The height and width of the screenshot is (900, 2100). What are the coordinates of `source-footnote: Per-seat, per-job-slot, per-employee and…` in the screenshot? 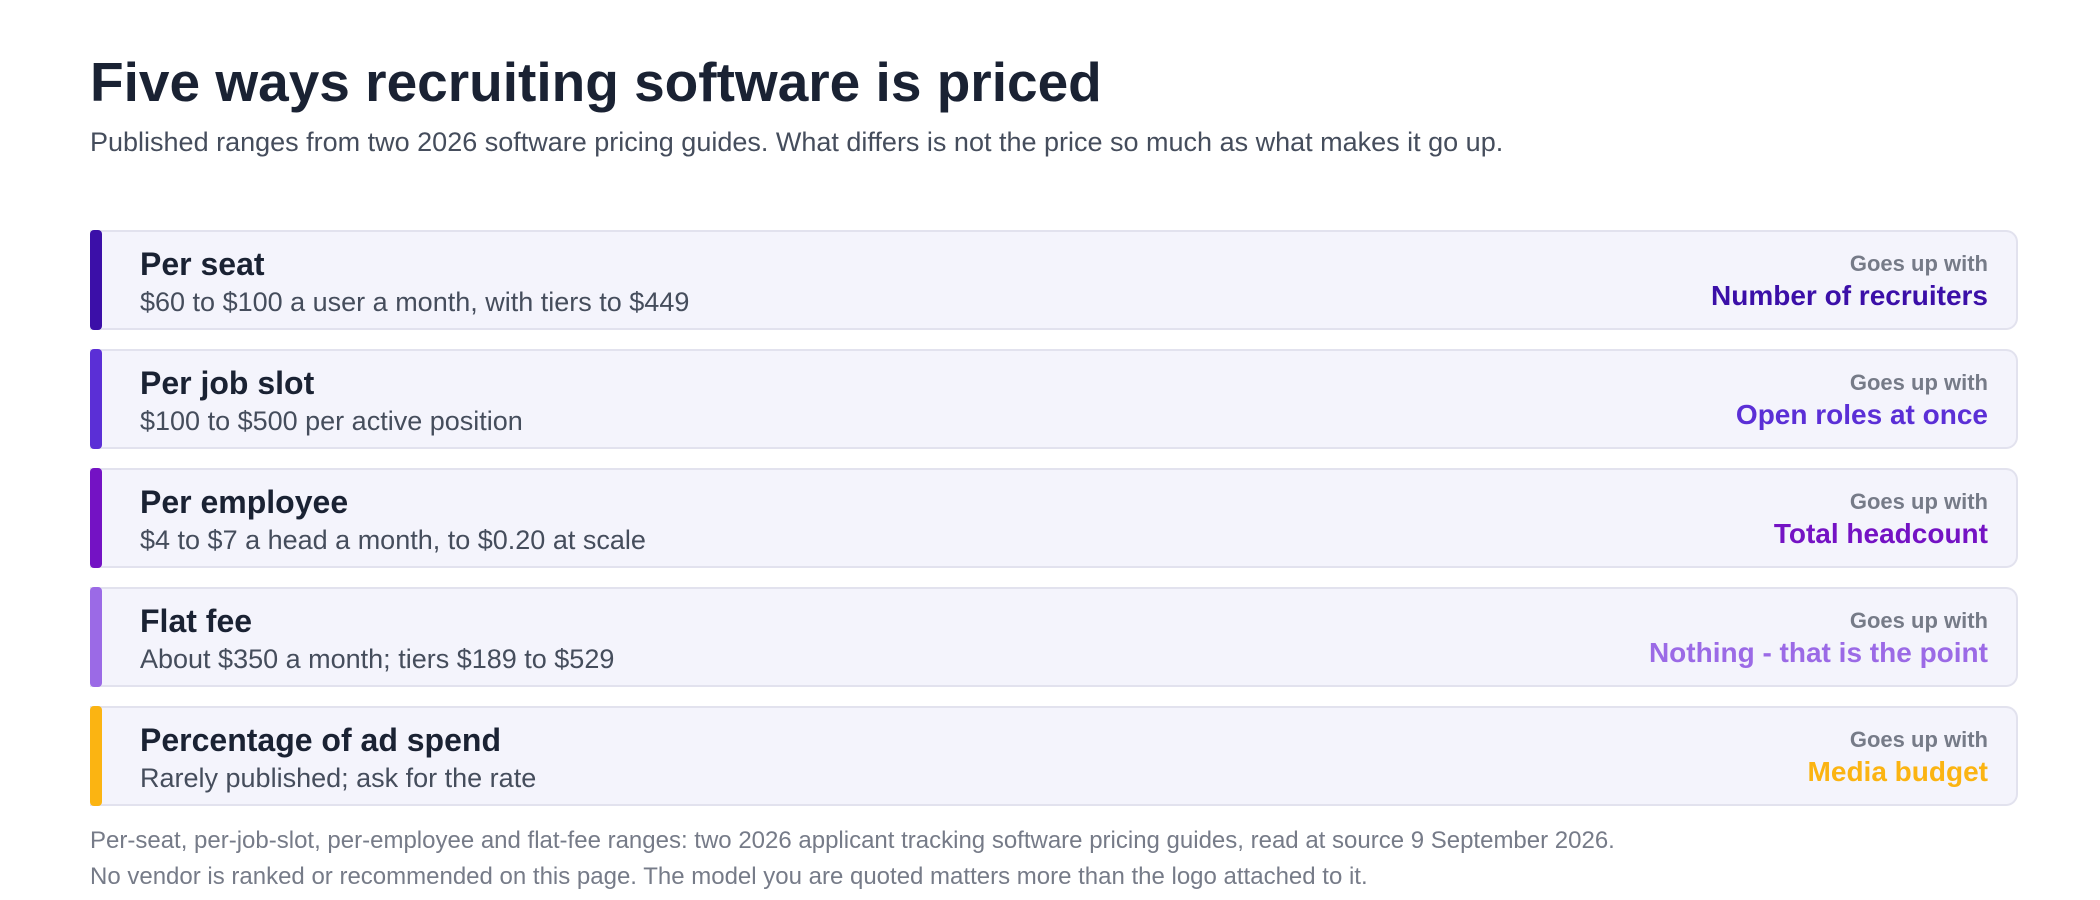 It's located at (852, 859).